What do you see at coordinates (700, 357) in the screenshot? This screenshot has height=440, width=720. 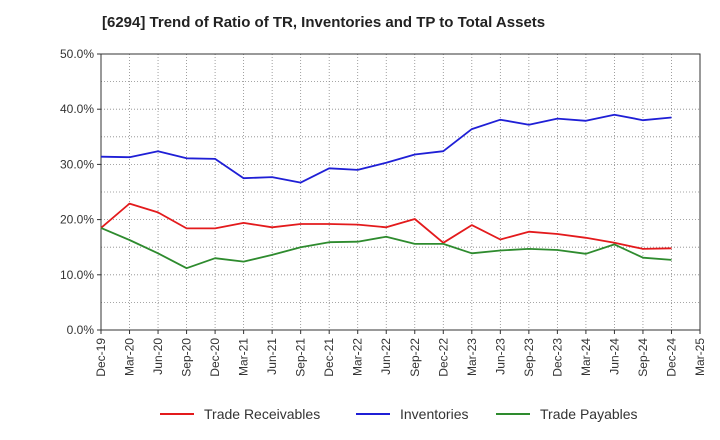 I see `x-tick-label: Mar-25` at bounding box center [700, 357].